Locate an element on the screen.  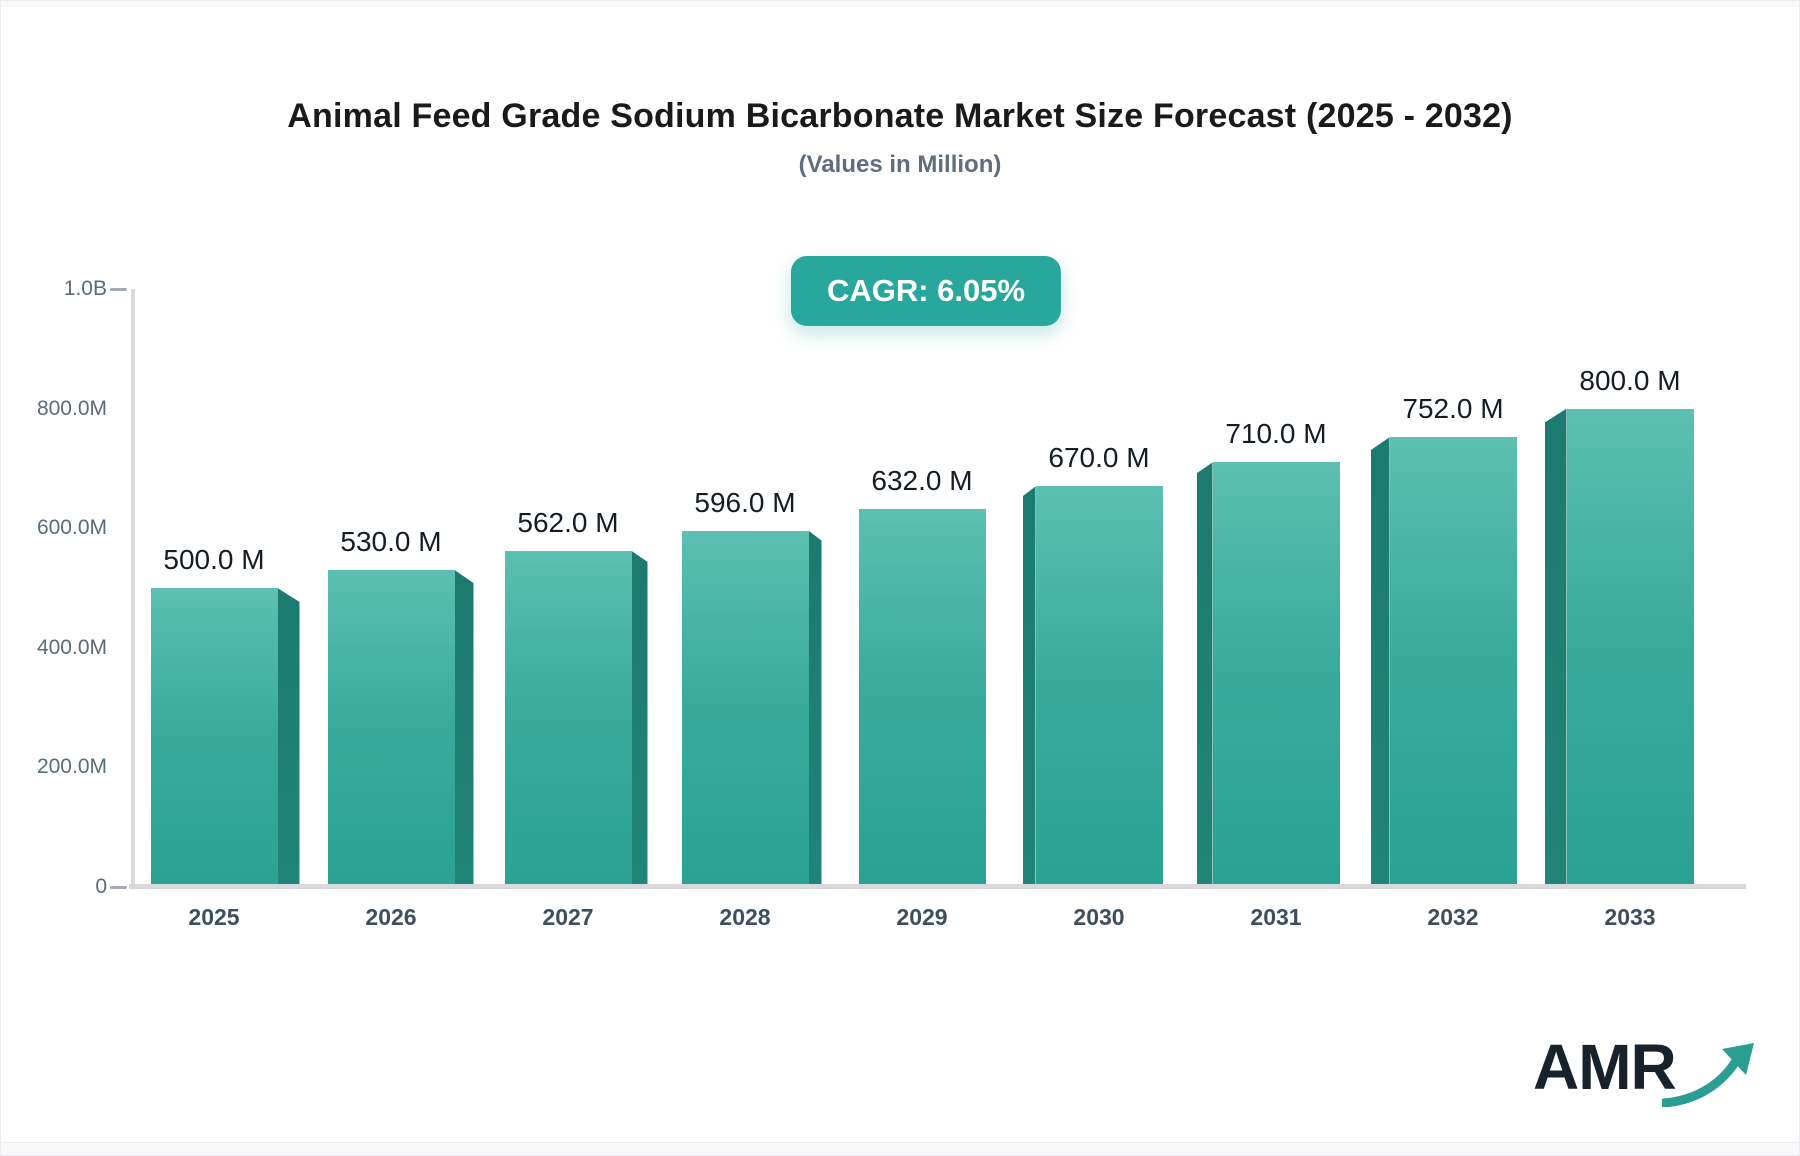
bar-2027 is located at coordinates (568, 717).